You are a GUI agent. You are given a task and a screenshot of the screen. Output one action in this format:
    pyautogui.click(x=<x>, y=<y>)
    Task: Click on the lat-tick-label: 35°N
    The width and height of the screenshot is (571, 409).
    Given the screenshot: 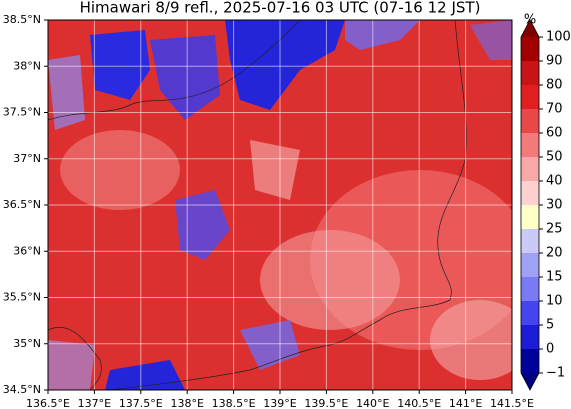 What is the action you would take?
    pyautogui.click(x=27, y=343)
    